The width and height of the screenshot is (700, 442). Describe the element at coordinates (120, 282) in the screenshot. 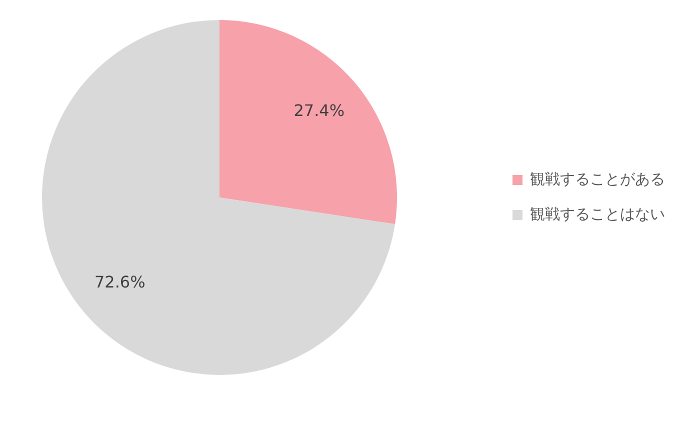

I see `data-label: 72.6%` at that location.